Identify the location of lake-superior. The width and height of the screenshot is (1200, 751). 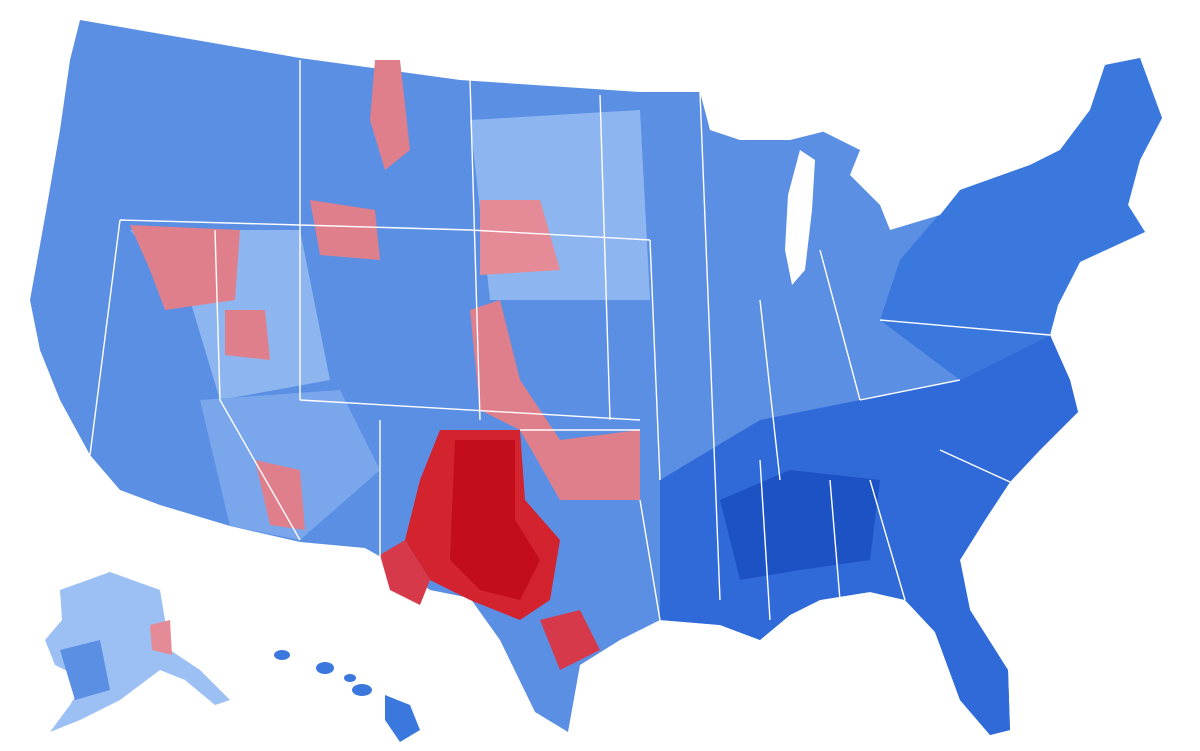
(765, 116).